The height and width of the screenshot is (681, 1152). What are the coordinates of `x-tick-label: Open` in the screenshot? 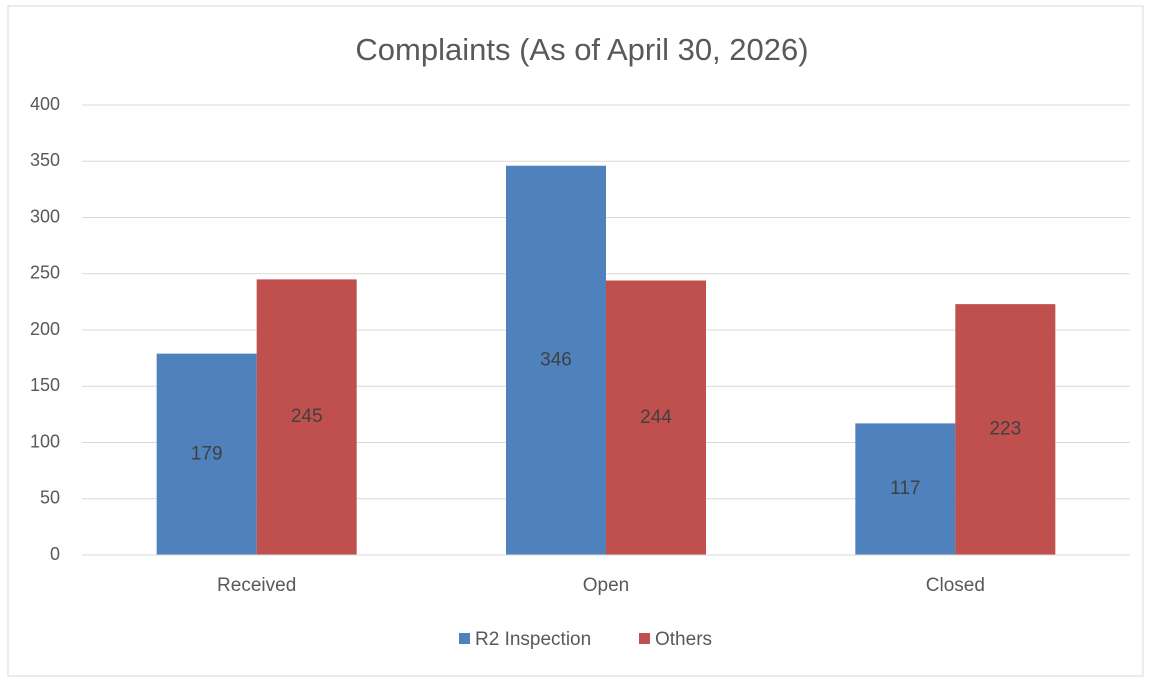 It's located at (606, 585).